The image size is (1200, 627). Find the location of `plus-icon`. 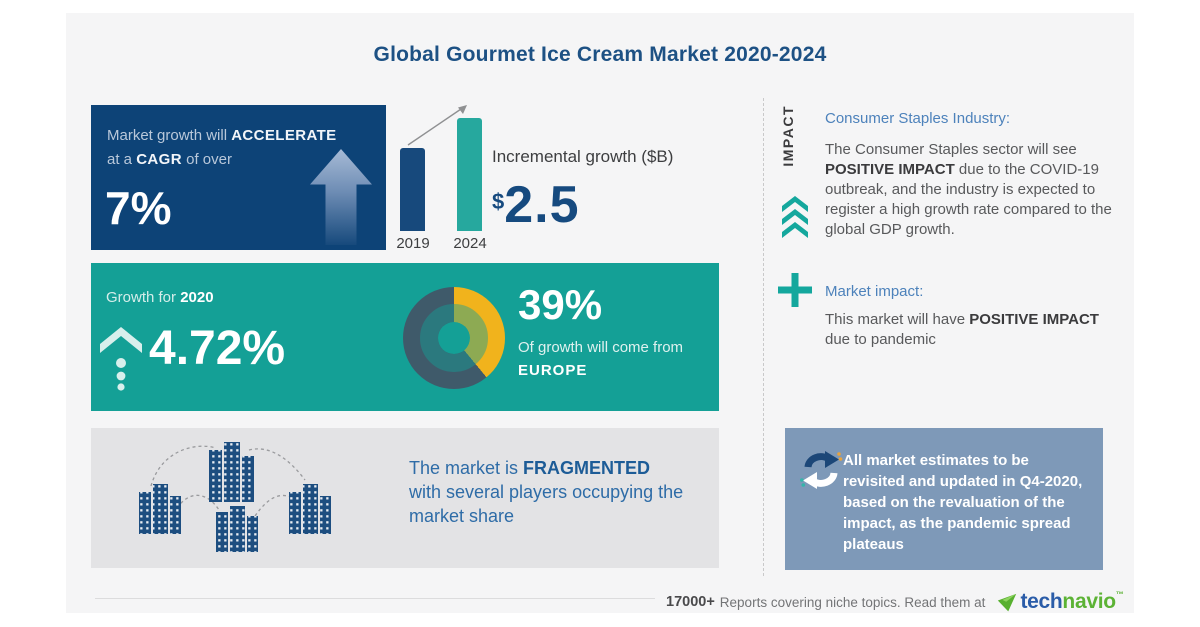

plus-icon is located at coordinates (795, 290).